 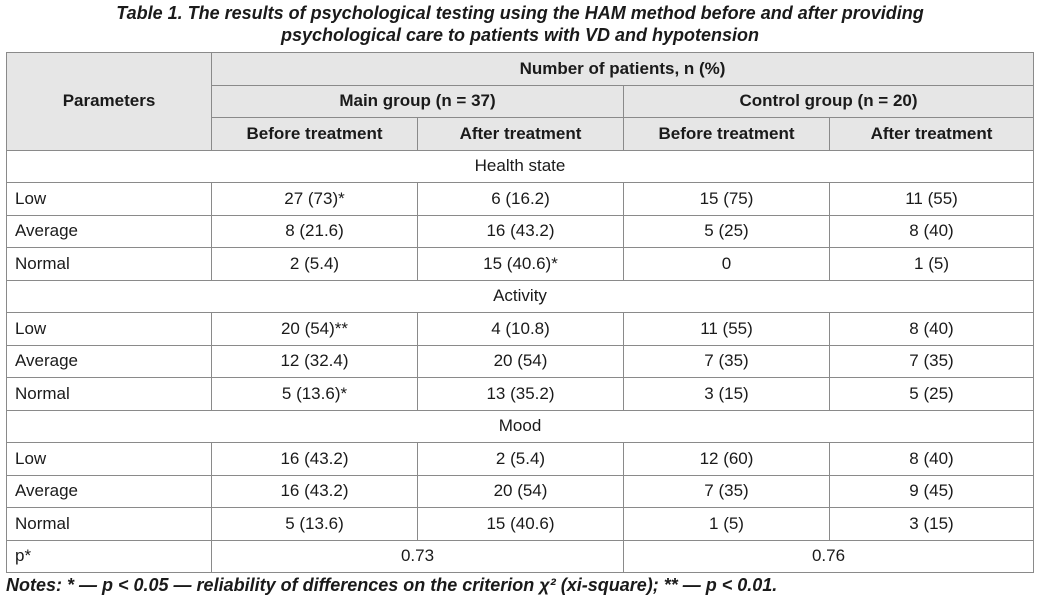 What do you see at coordinates (726, 134) in the screenshot?
I see `header-control-before: Before treatment` at bounding box center [726, 134].